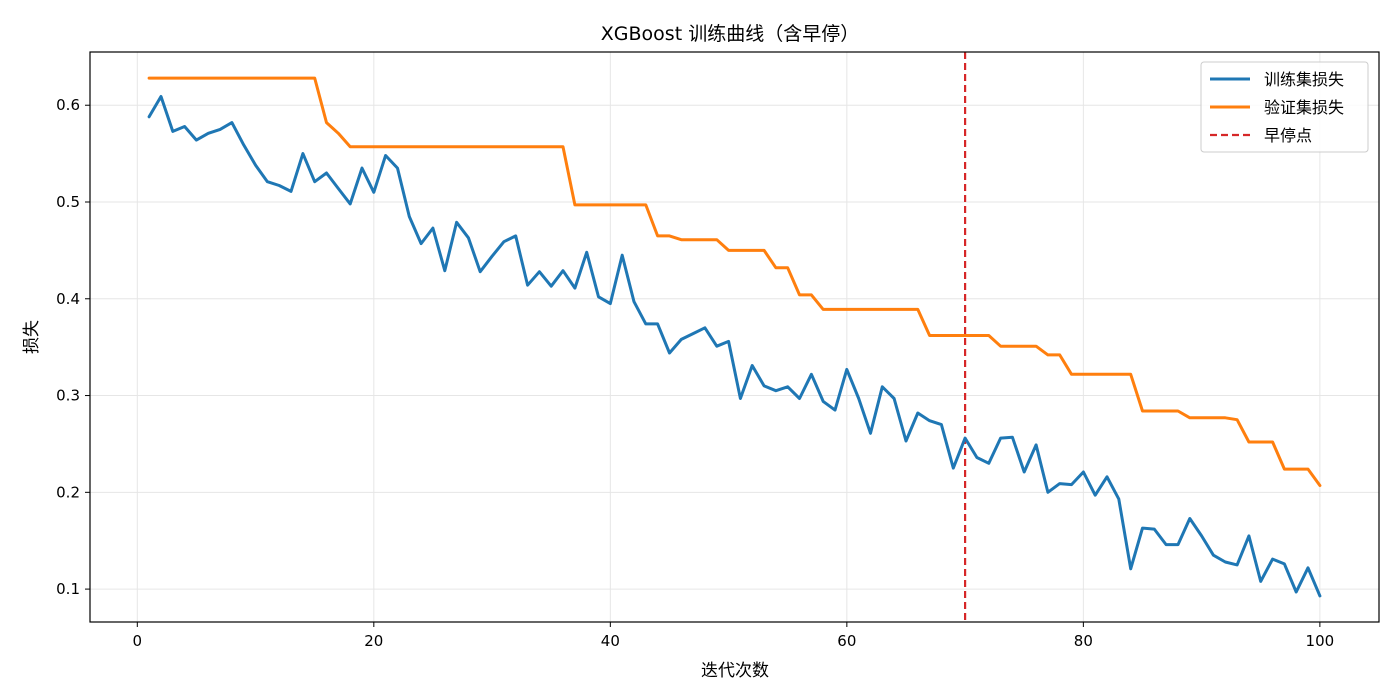 This screenshot has width=1400, height=700. What do you see at coordinates (73, 347) in the screenshot?
I see `y-axis-ticks: 0.1 0.2 0.3 0.4 0.5 0.6` at bounding box center [73, 347].